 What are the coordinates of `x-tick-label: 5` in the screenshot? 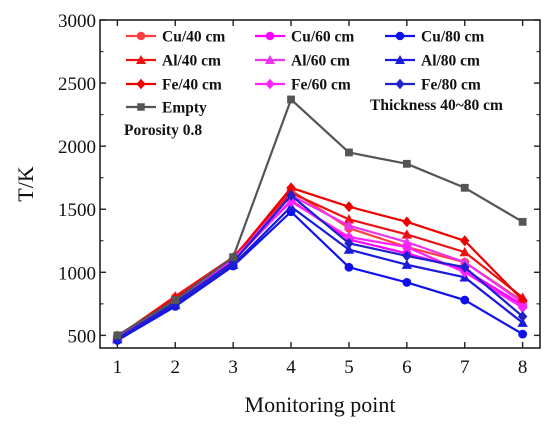 It's located at (349, 367).